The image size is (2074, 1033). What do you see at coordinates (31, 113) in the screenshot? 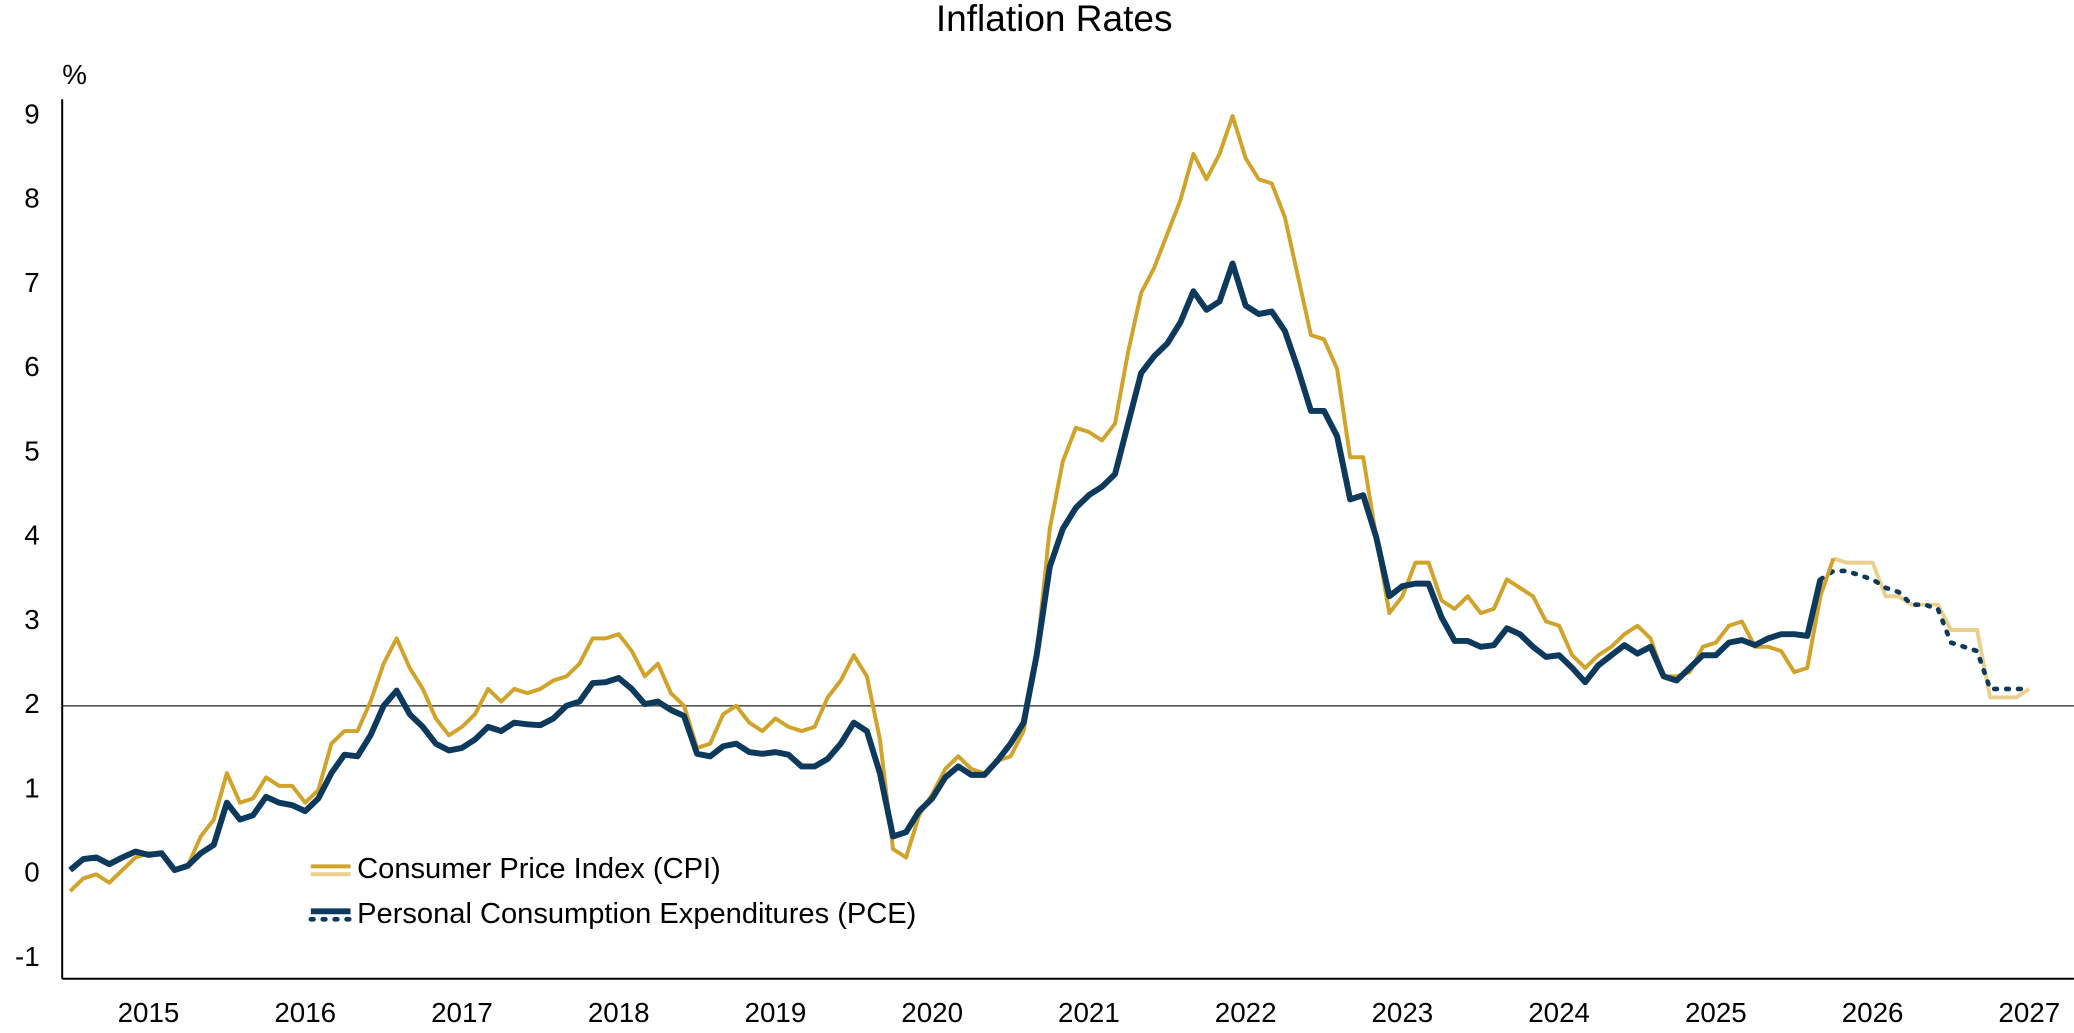
I see `y-tick-label: 9` at bounding box center [31, 113].